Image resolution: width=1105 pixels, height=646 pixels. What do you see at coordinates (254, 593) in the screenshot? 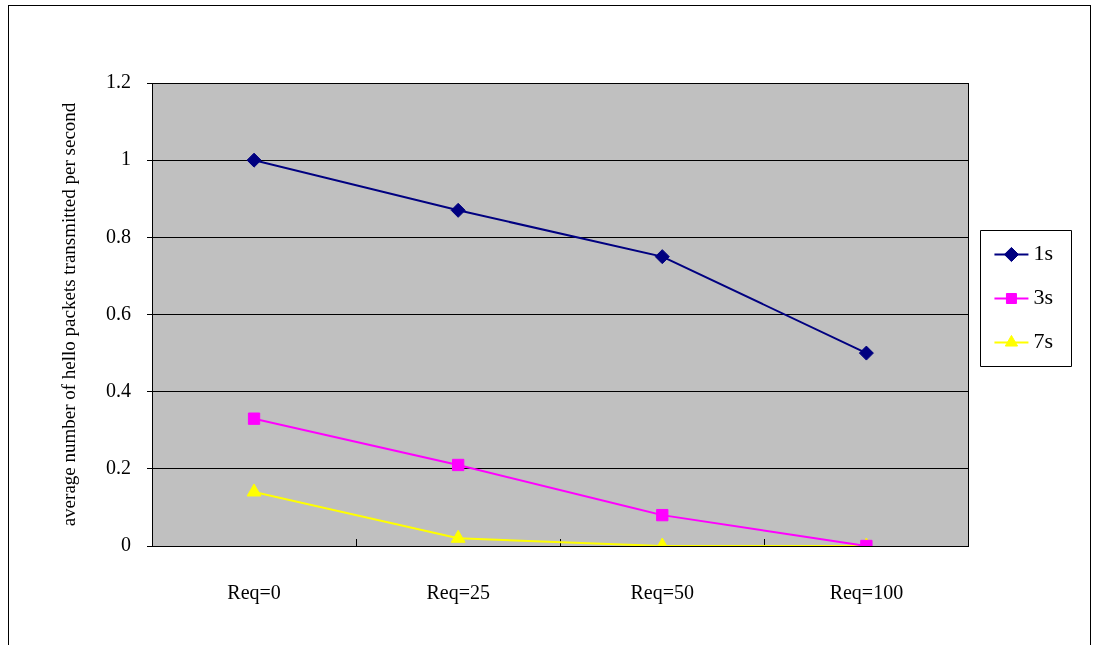
I see `x-tick-label: Req=0` at bounding box center [254, 593].